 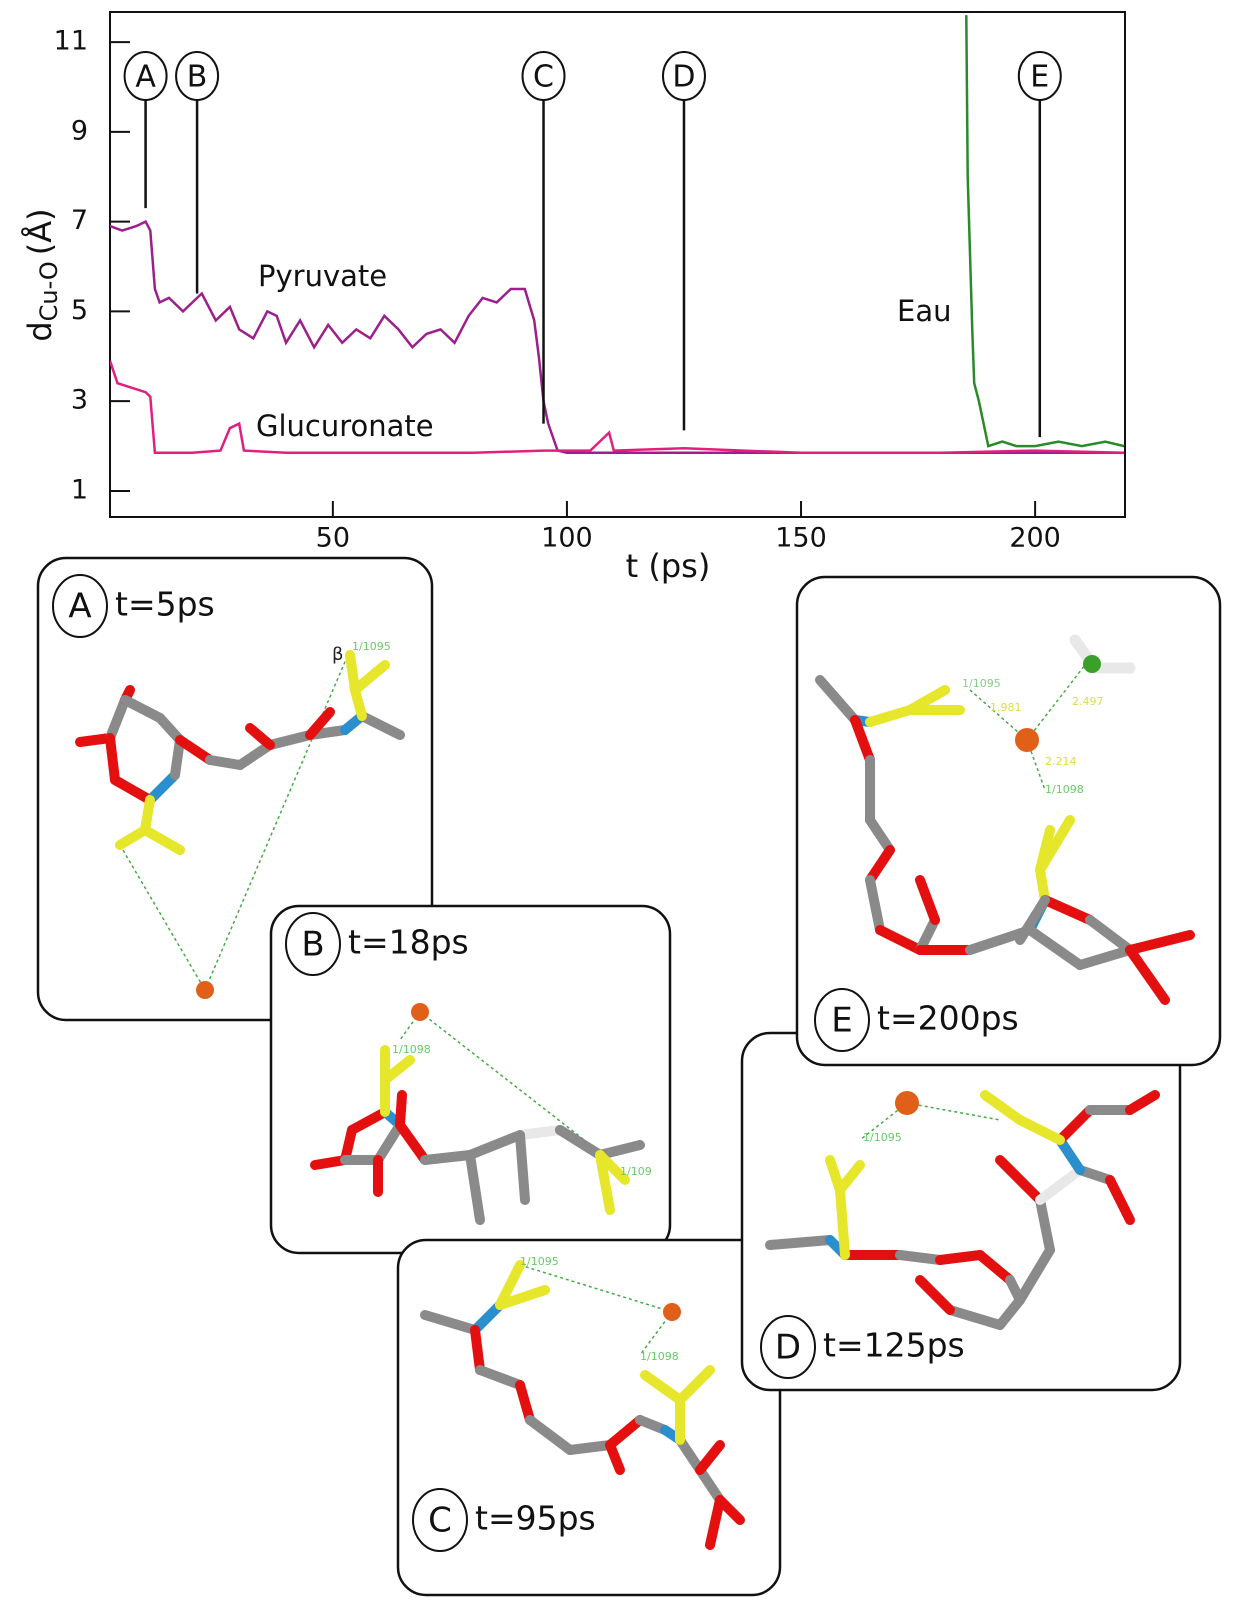 I want to click on snapshot-panel: 1/1095 D t=125ps, so click(x=961, y=1211).